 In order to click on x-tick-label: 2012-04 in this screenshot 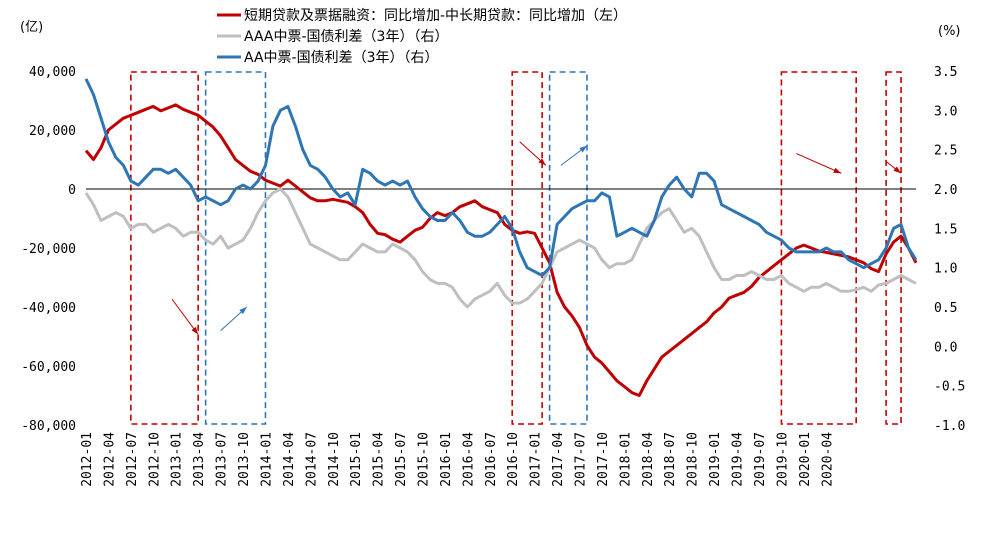, I will do `click(109, 459)`.